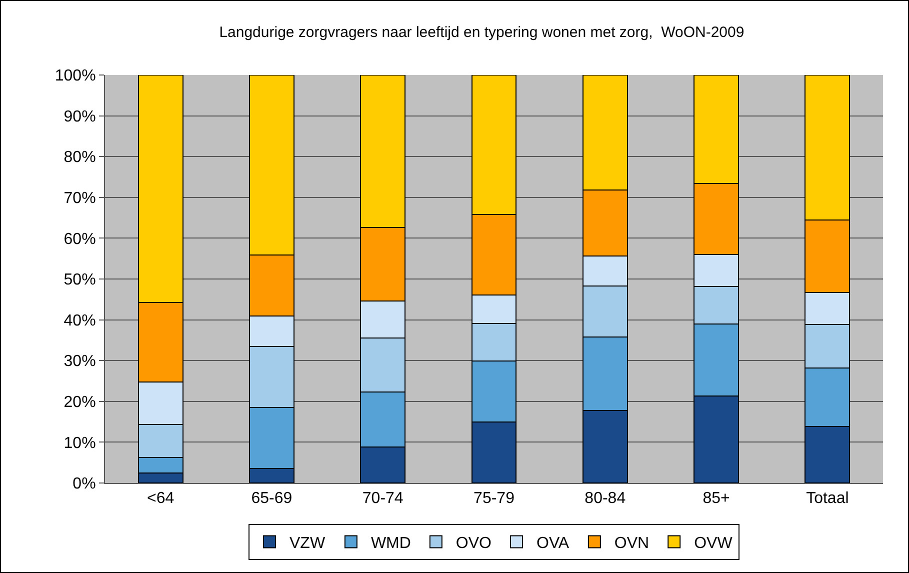 The image size is (909, 573). I want to click on legend-label: OVO, so click(474, 543).